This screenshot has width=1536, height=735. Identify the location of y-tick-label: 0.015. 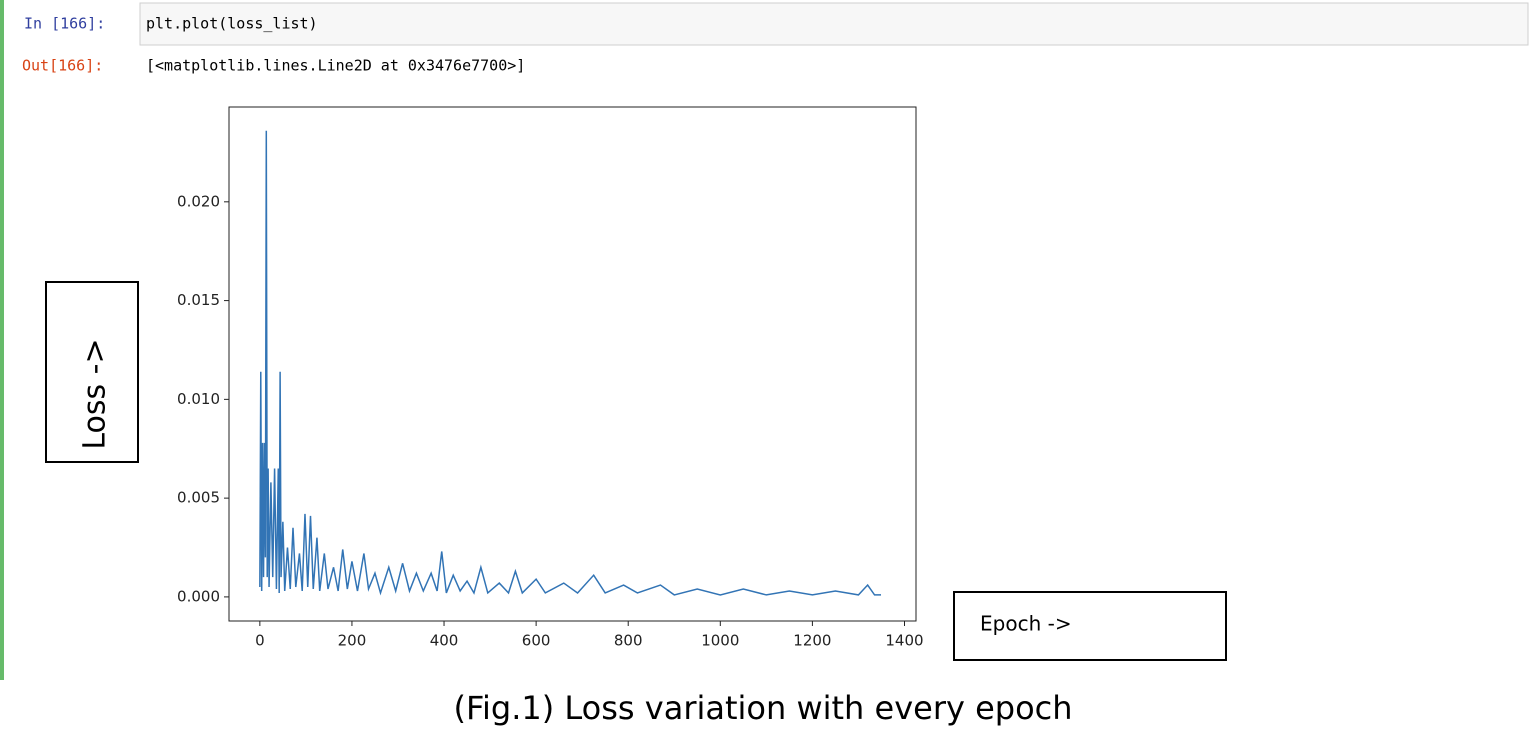
(198, 300).